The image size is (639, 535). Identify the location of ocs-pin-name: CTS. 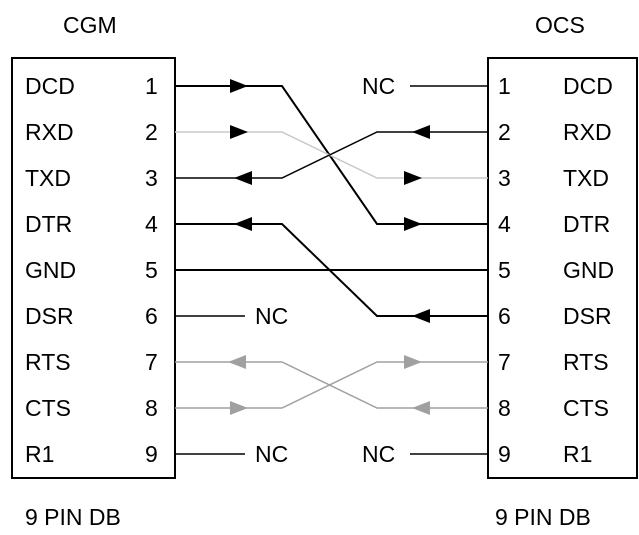
(586, 408).